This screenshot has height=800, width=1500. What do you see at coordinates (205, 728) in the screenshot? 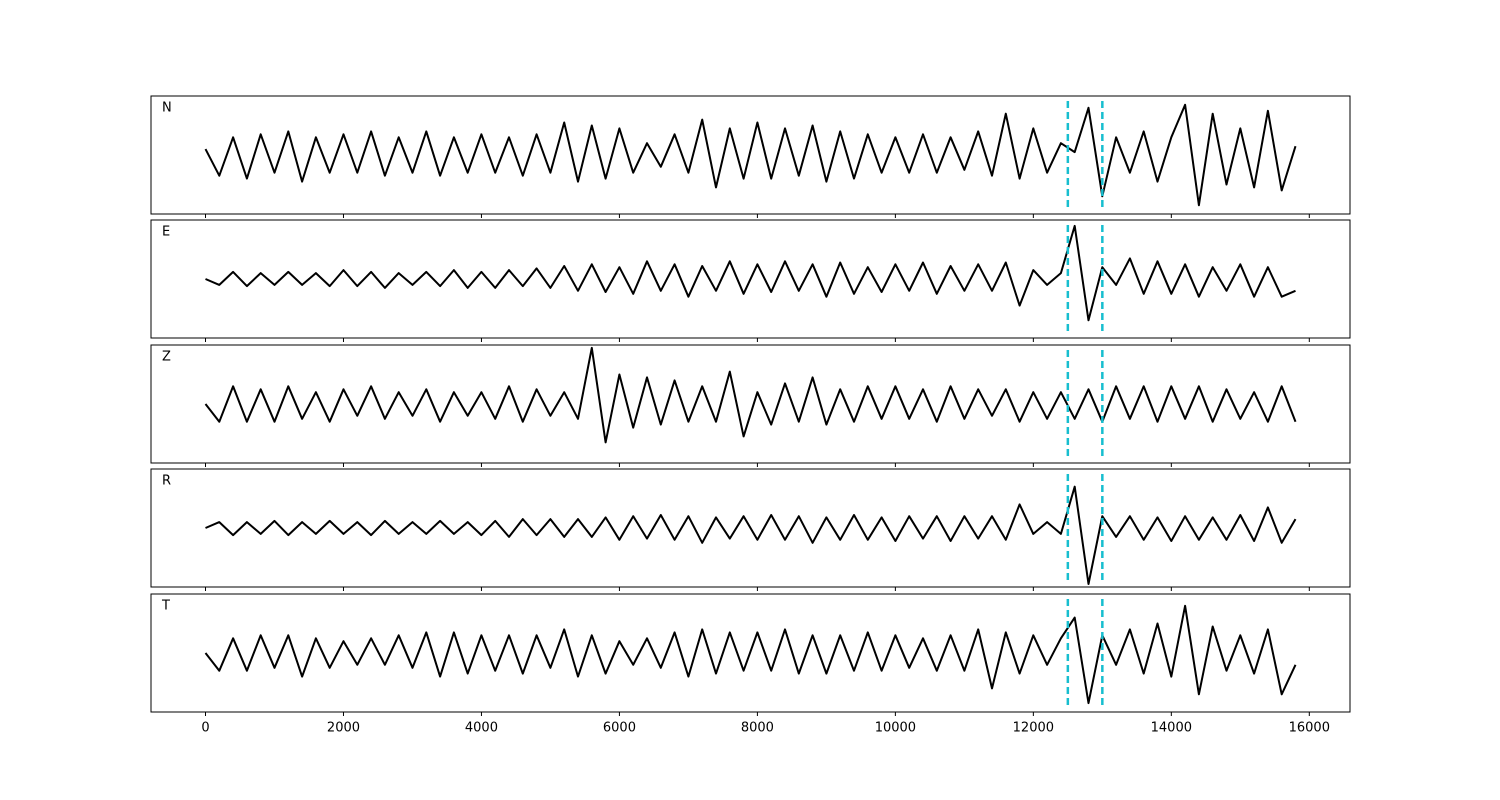
I see `x-tick-label: 0` at bounding box center [205, 728].